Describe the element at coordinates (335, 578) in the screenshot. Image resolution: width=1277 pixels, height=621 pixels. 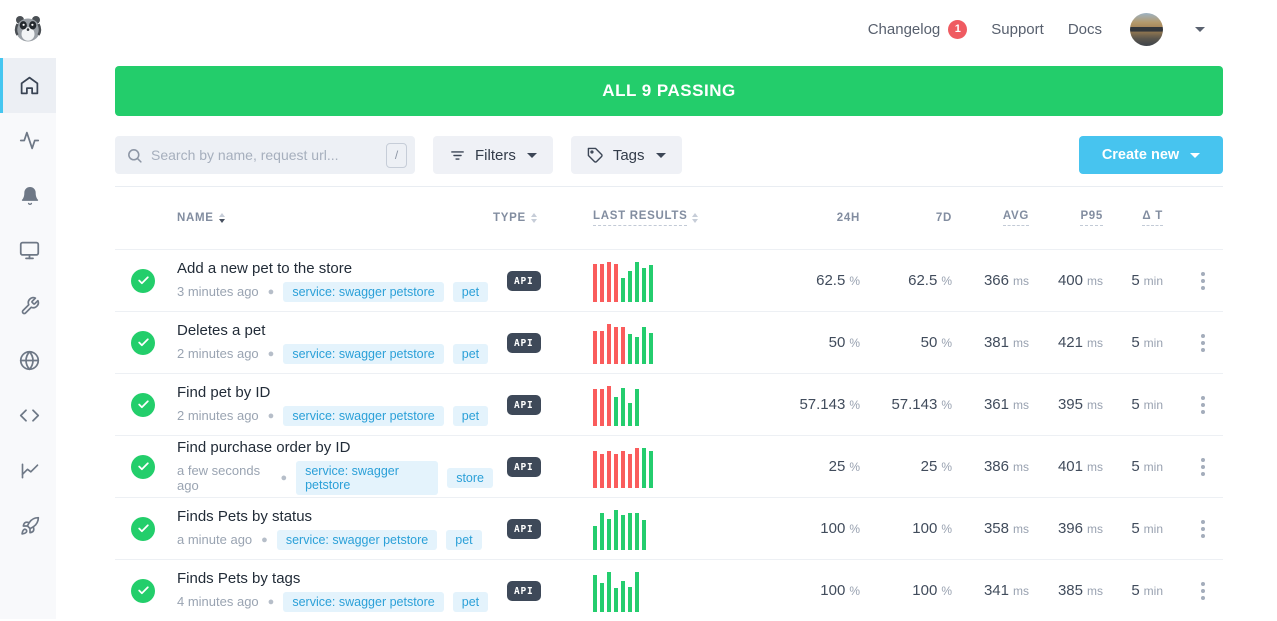
I see `check-name-link: Finds Pets by tags` at that location.